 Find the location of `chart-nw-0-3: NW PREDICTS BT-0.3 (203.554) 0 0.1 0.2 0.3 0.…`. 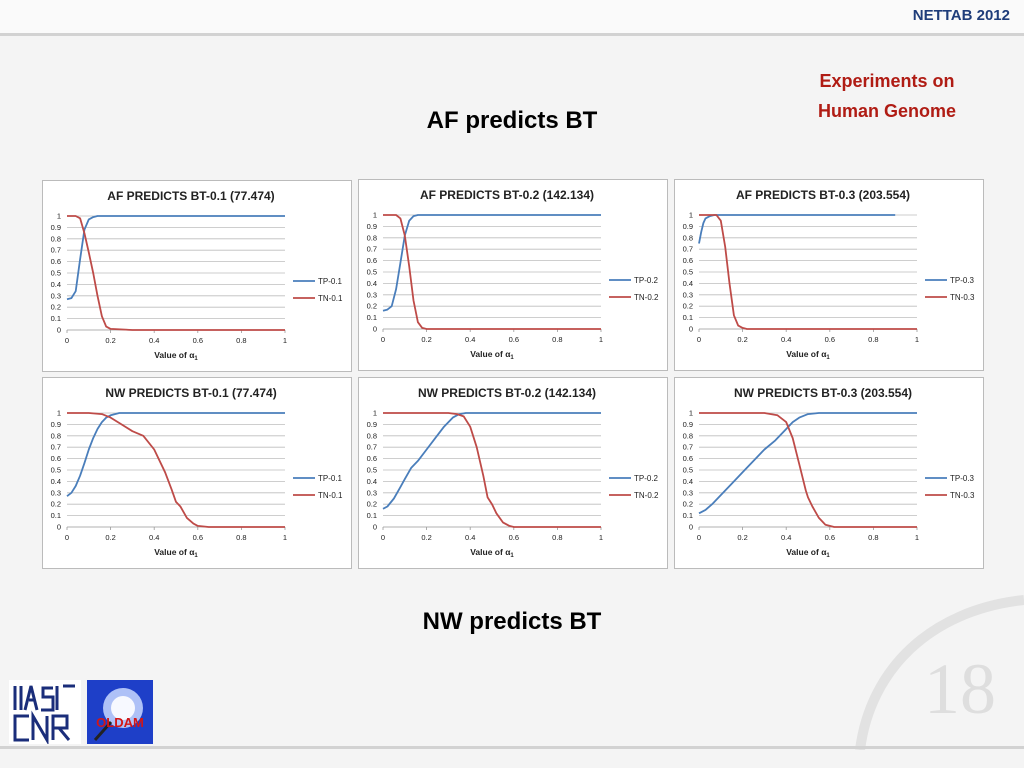

chart-nw-0-3: NW PREDICTS BT-0.3 (203.554) 0 0.1 0.2 0.3 0.… is located at coordinates (829, 473).